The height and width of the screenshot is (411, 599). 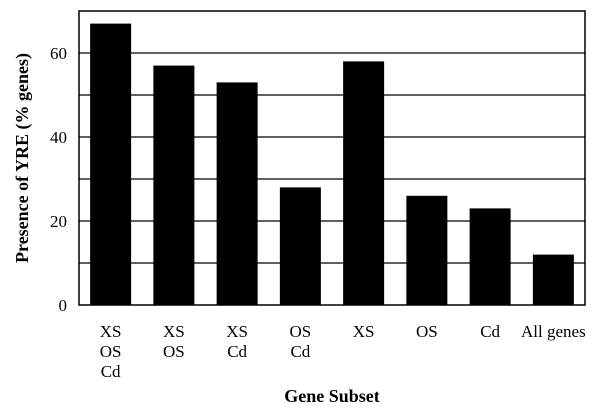 I want to click on y-tick-labels: 0 20 40 60, so click(x=58, y=179).